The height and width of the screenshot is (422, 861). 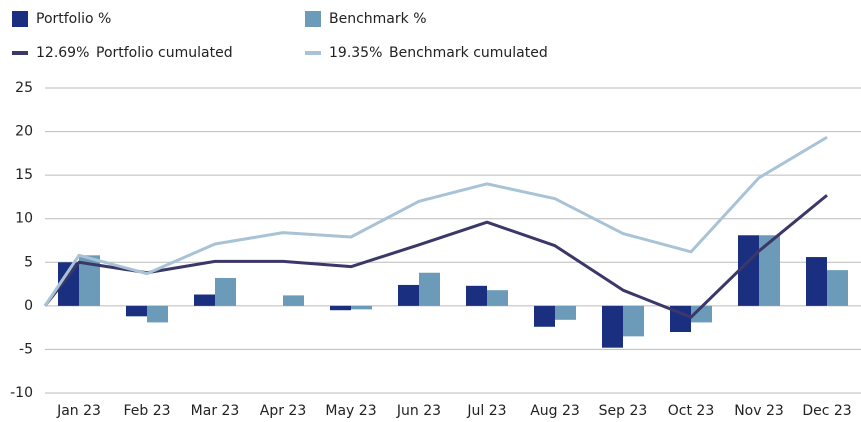 I want to click on y-tick-label: 0, so click(x=28, y=306).